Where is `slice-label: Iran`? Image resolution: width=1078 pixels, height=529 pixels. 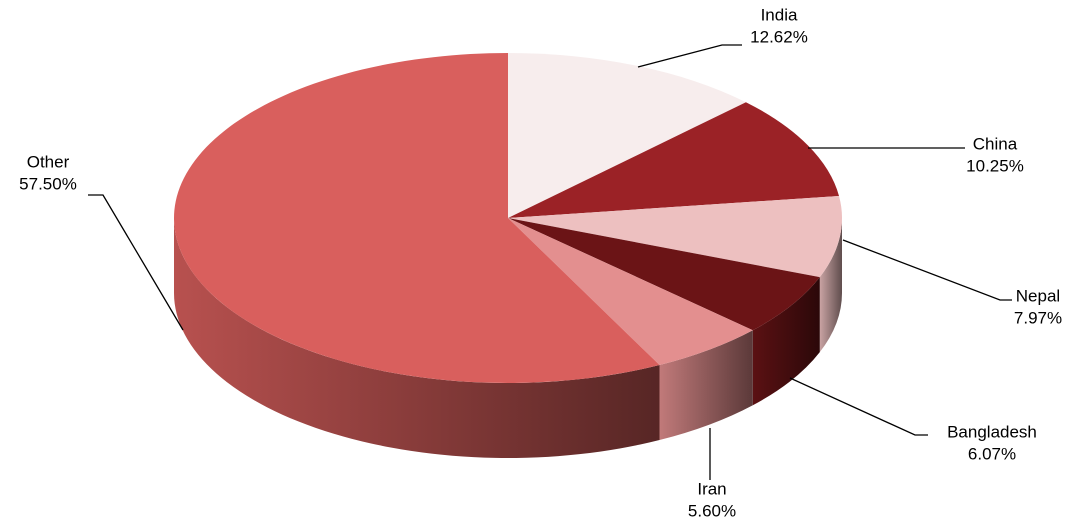
slice-label: Iran is located at coordinates (711, 488).